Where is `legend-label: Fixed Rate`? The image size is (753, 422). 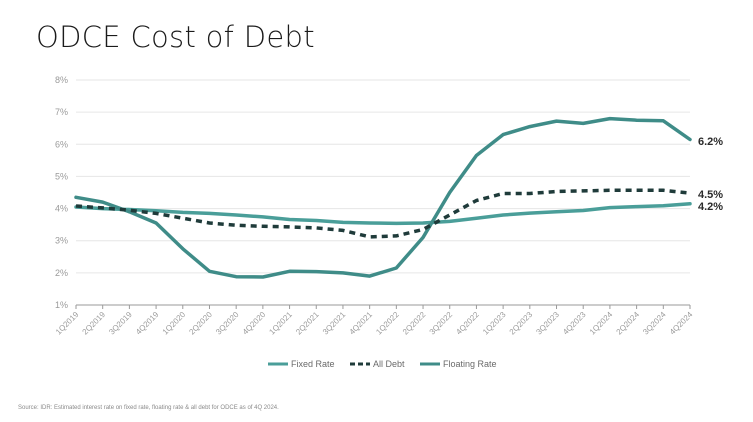 legend-label: Fixed Rate is located at coordinates (313, 364).